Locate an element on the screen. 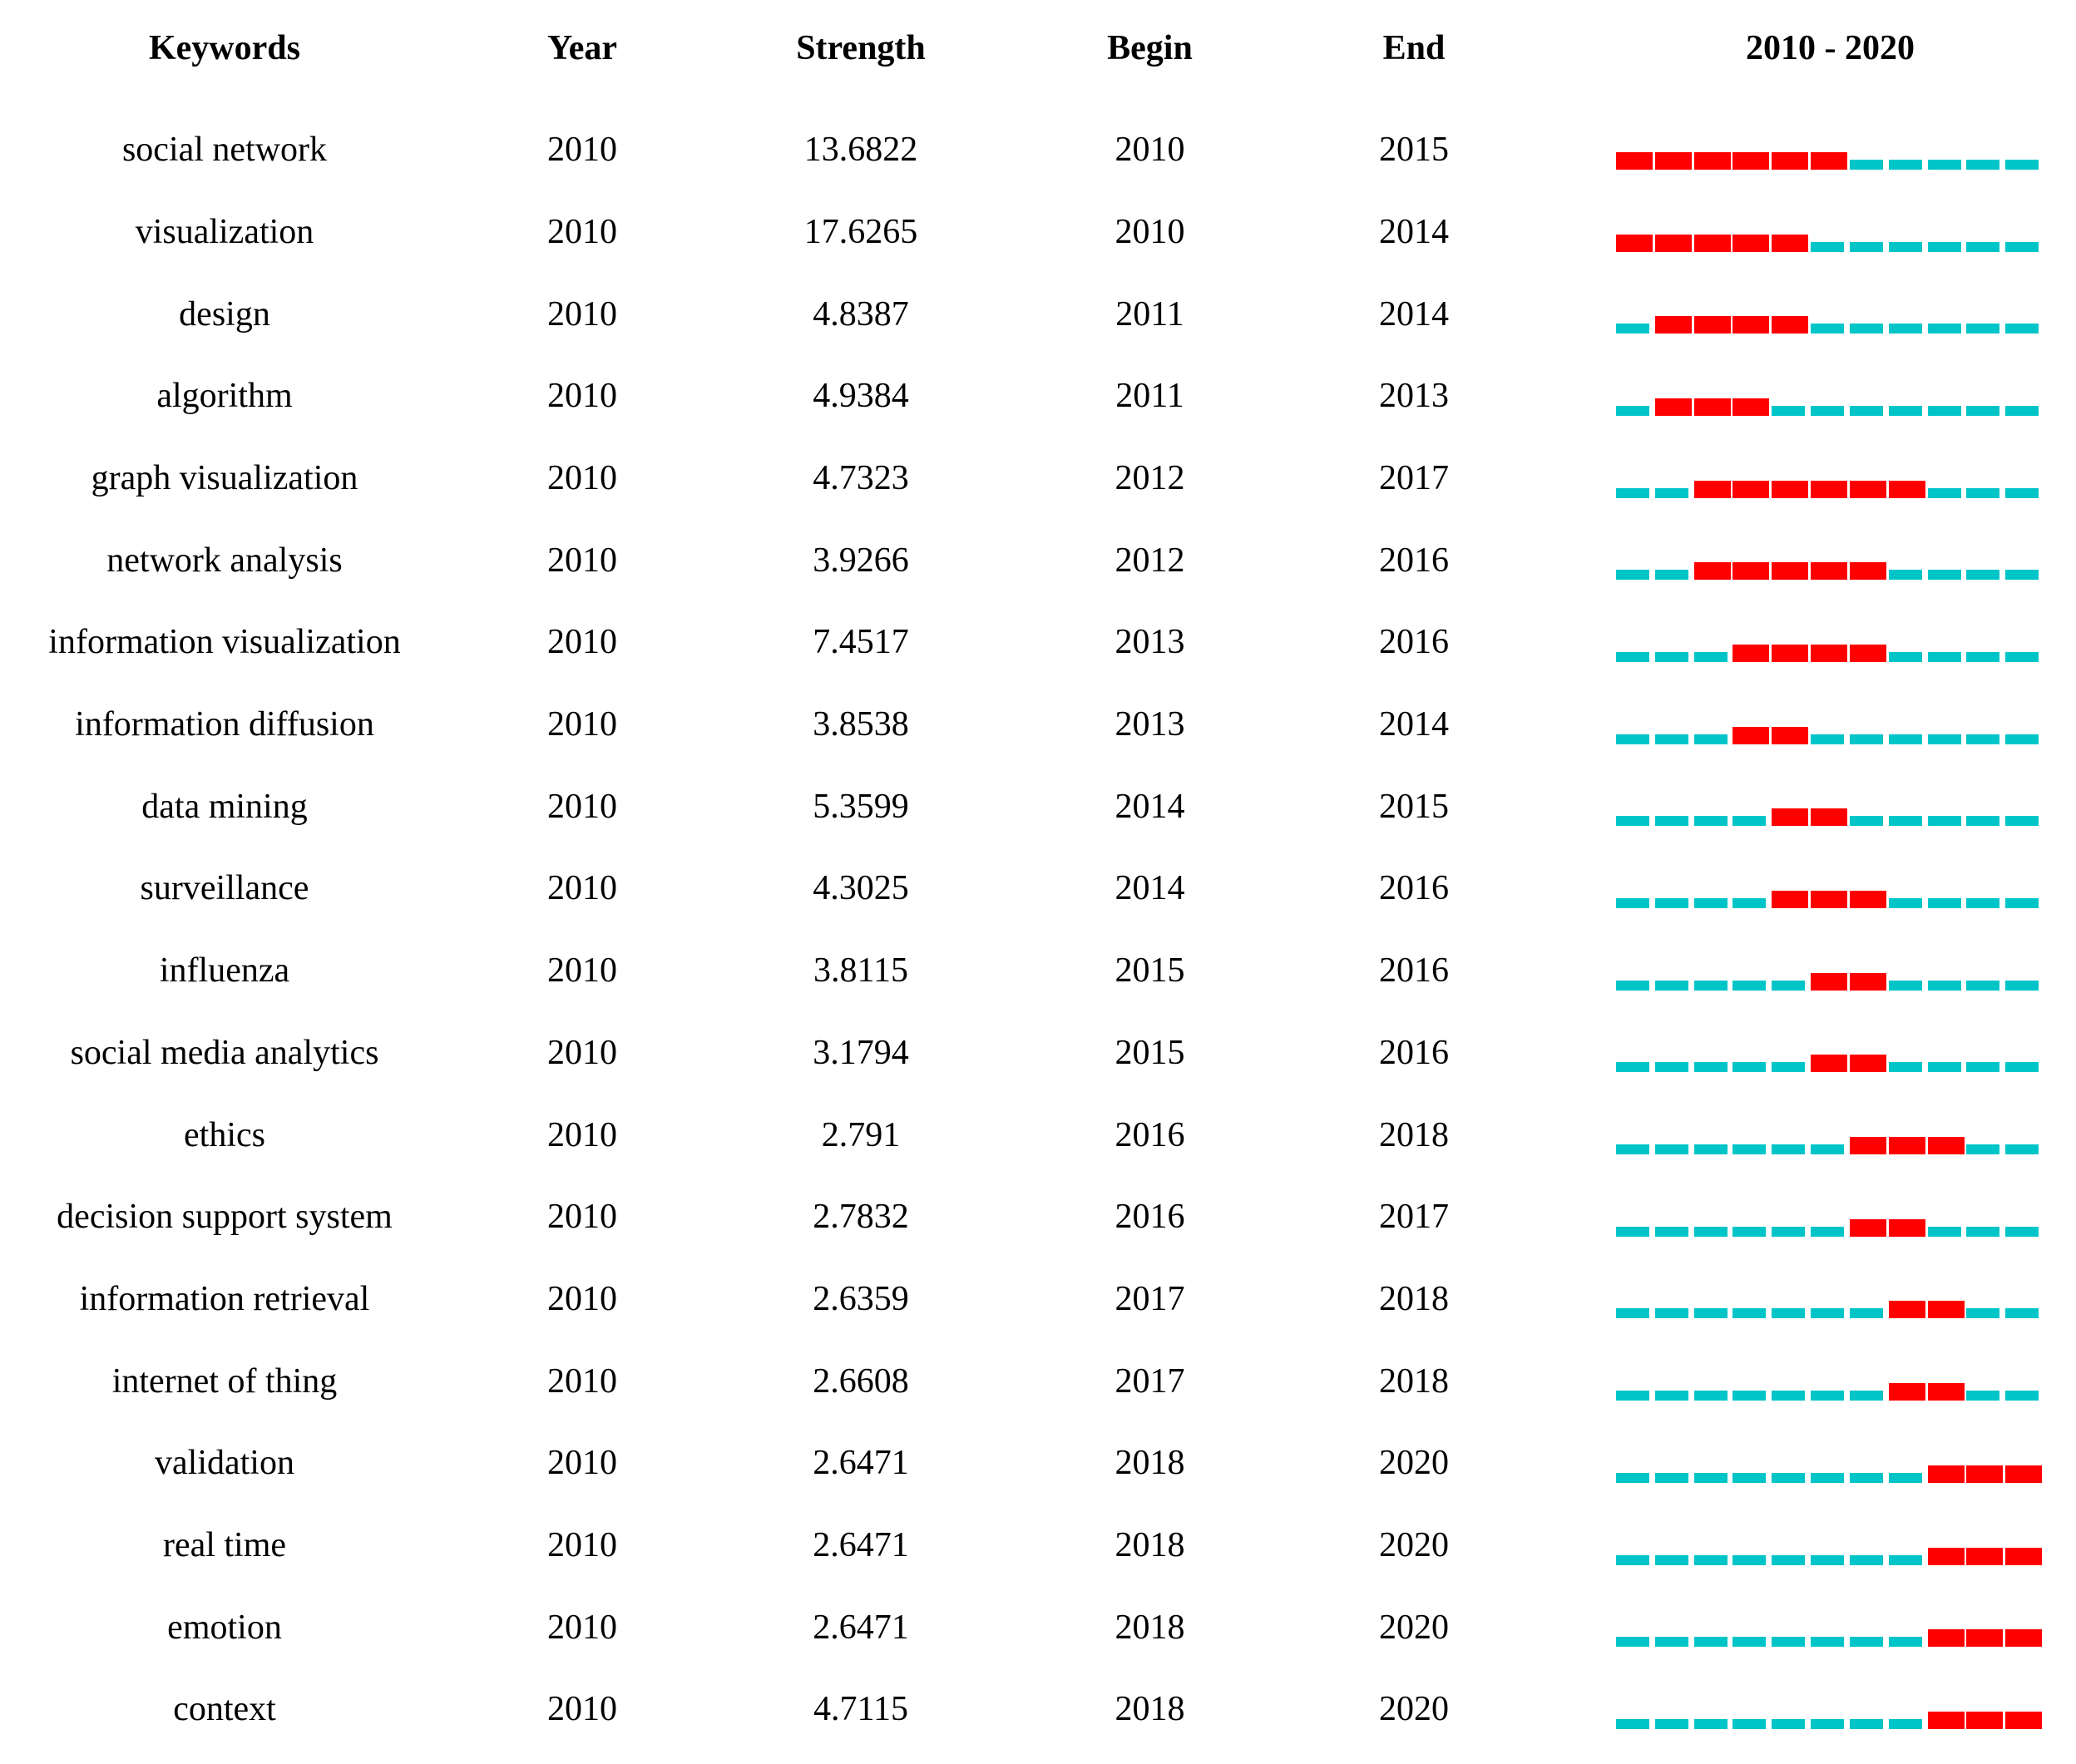 The image size is (2076, 1764). end-cell: 2018 is located at coordinates (1414, 1298).